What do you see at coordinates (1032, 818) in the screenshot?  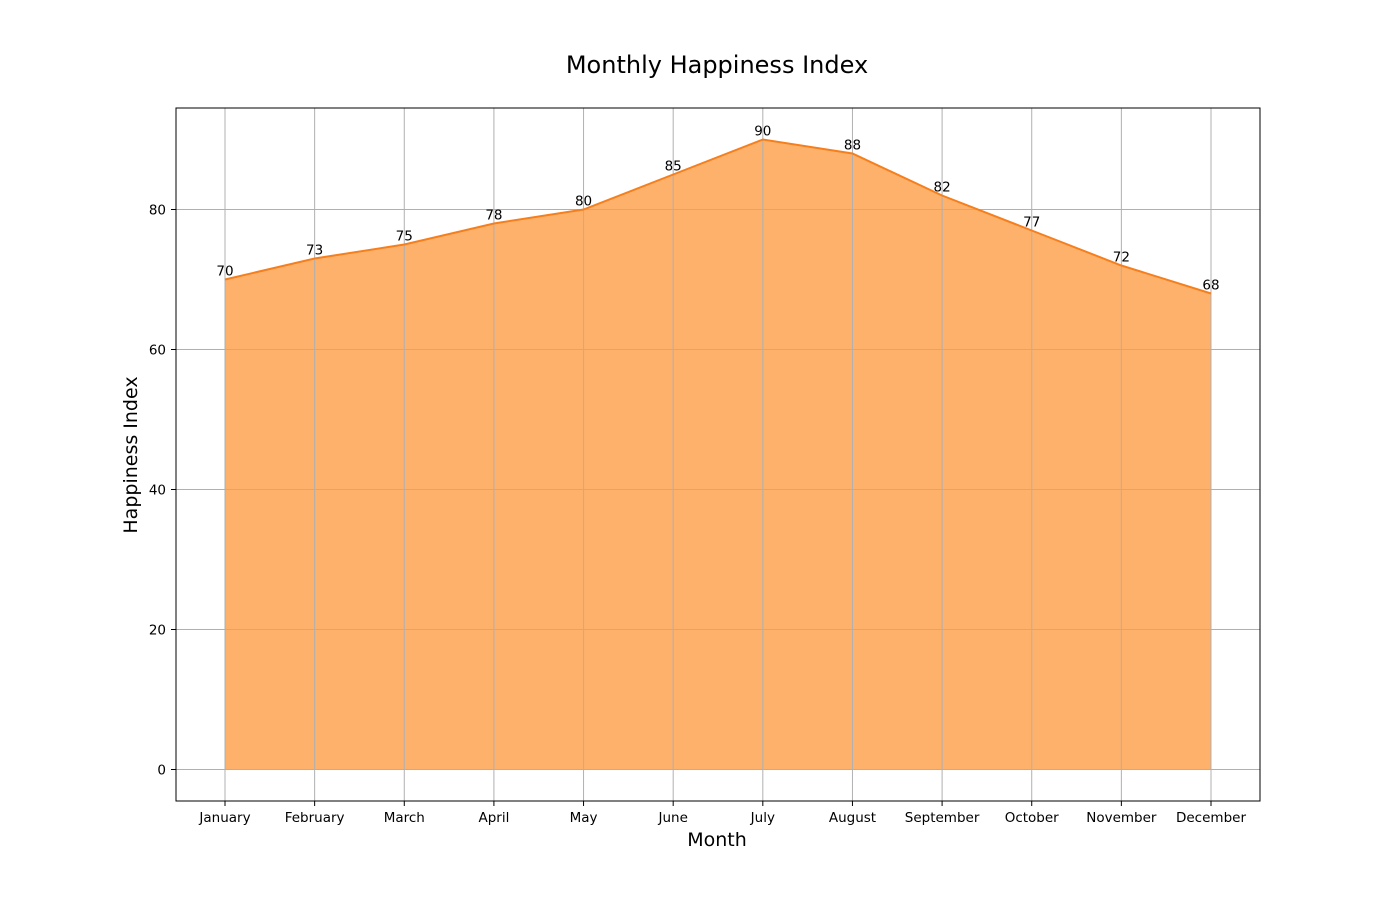 I see `x-tick-label: October` at bounding box center [1032, 818].